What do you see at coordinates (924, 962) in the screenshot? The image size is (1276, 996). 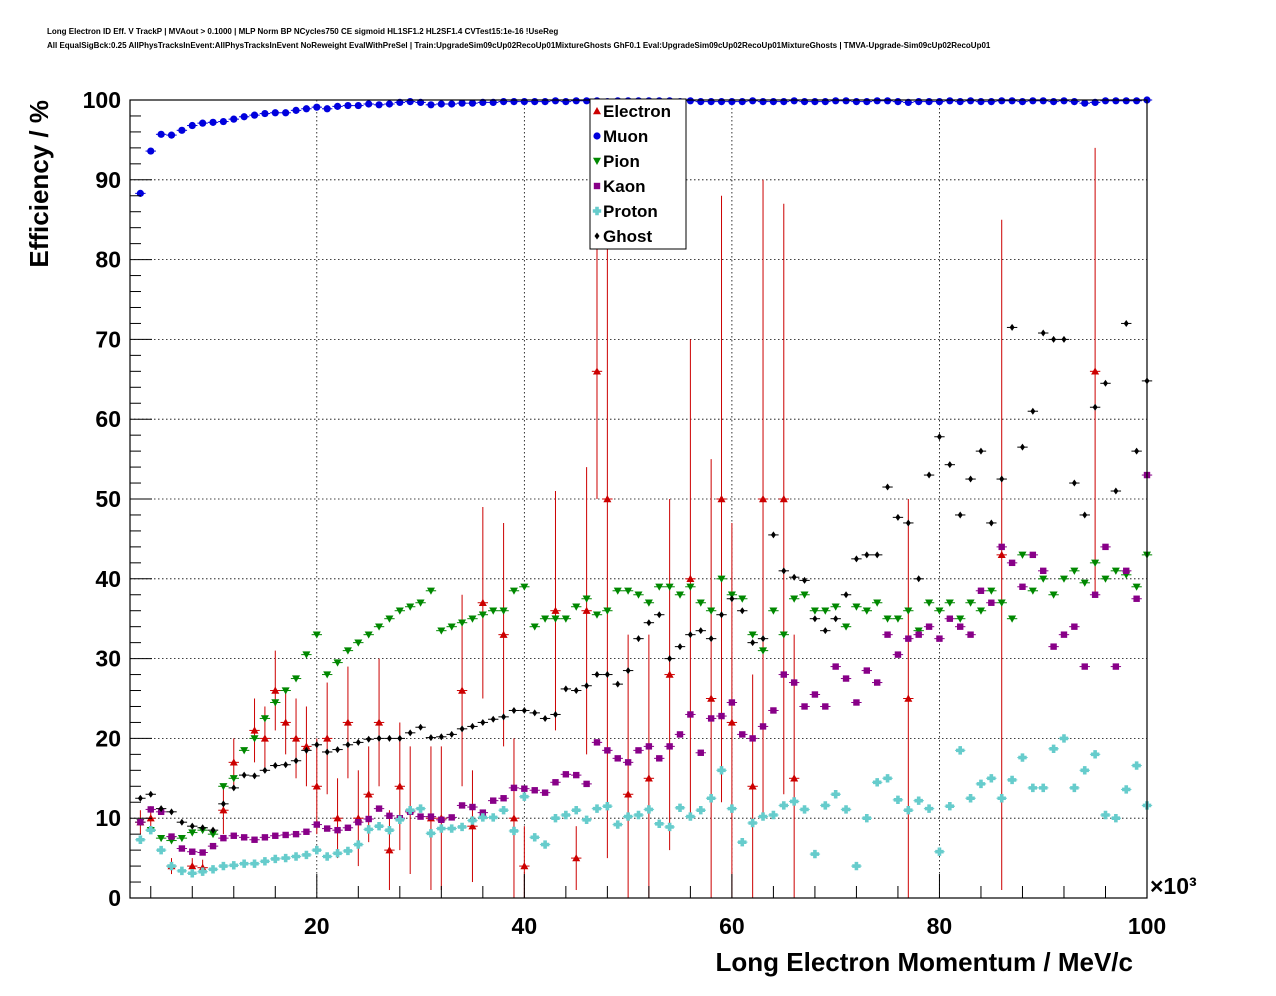 I see `x-axis-title: Long Electron Momentum / MeV/c` at bounding box center [924, 962].